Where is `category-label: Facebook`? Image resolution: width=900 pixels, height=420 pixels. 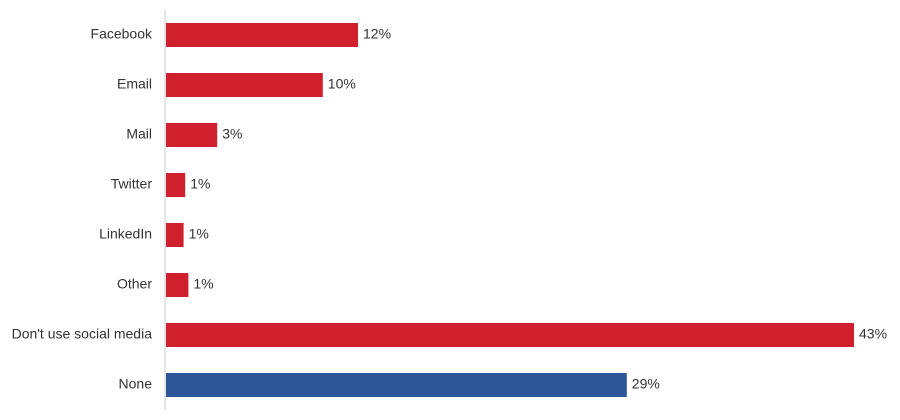
category-label: Facebook is located at coordinates (122, 34).